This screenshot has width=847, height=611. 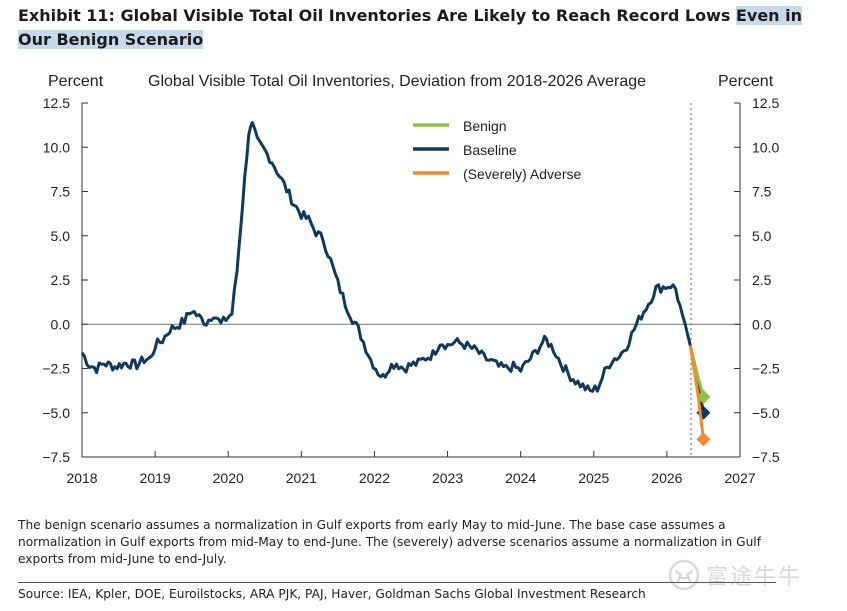 What do you see at coordinates (762, 192) in the screenshot?
I see `y-tick-label-right: 7.5` at bounding box center [762, 192].